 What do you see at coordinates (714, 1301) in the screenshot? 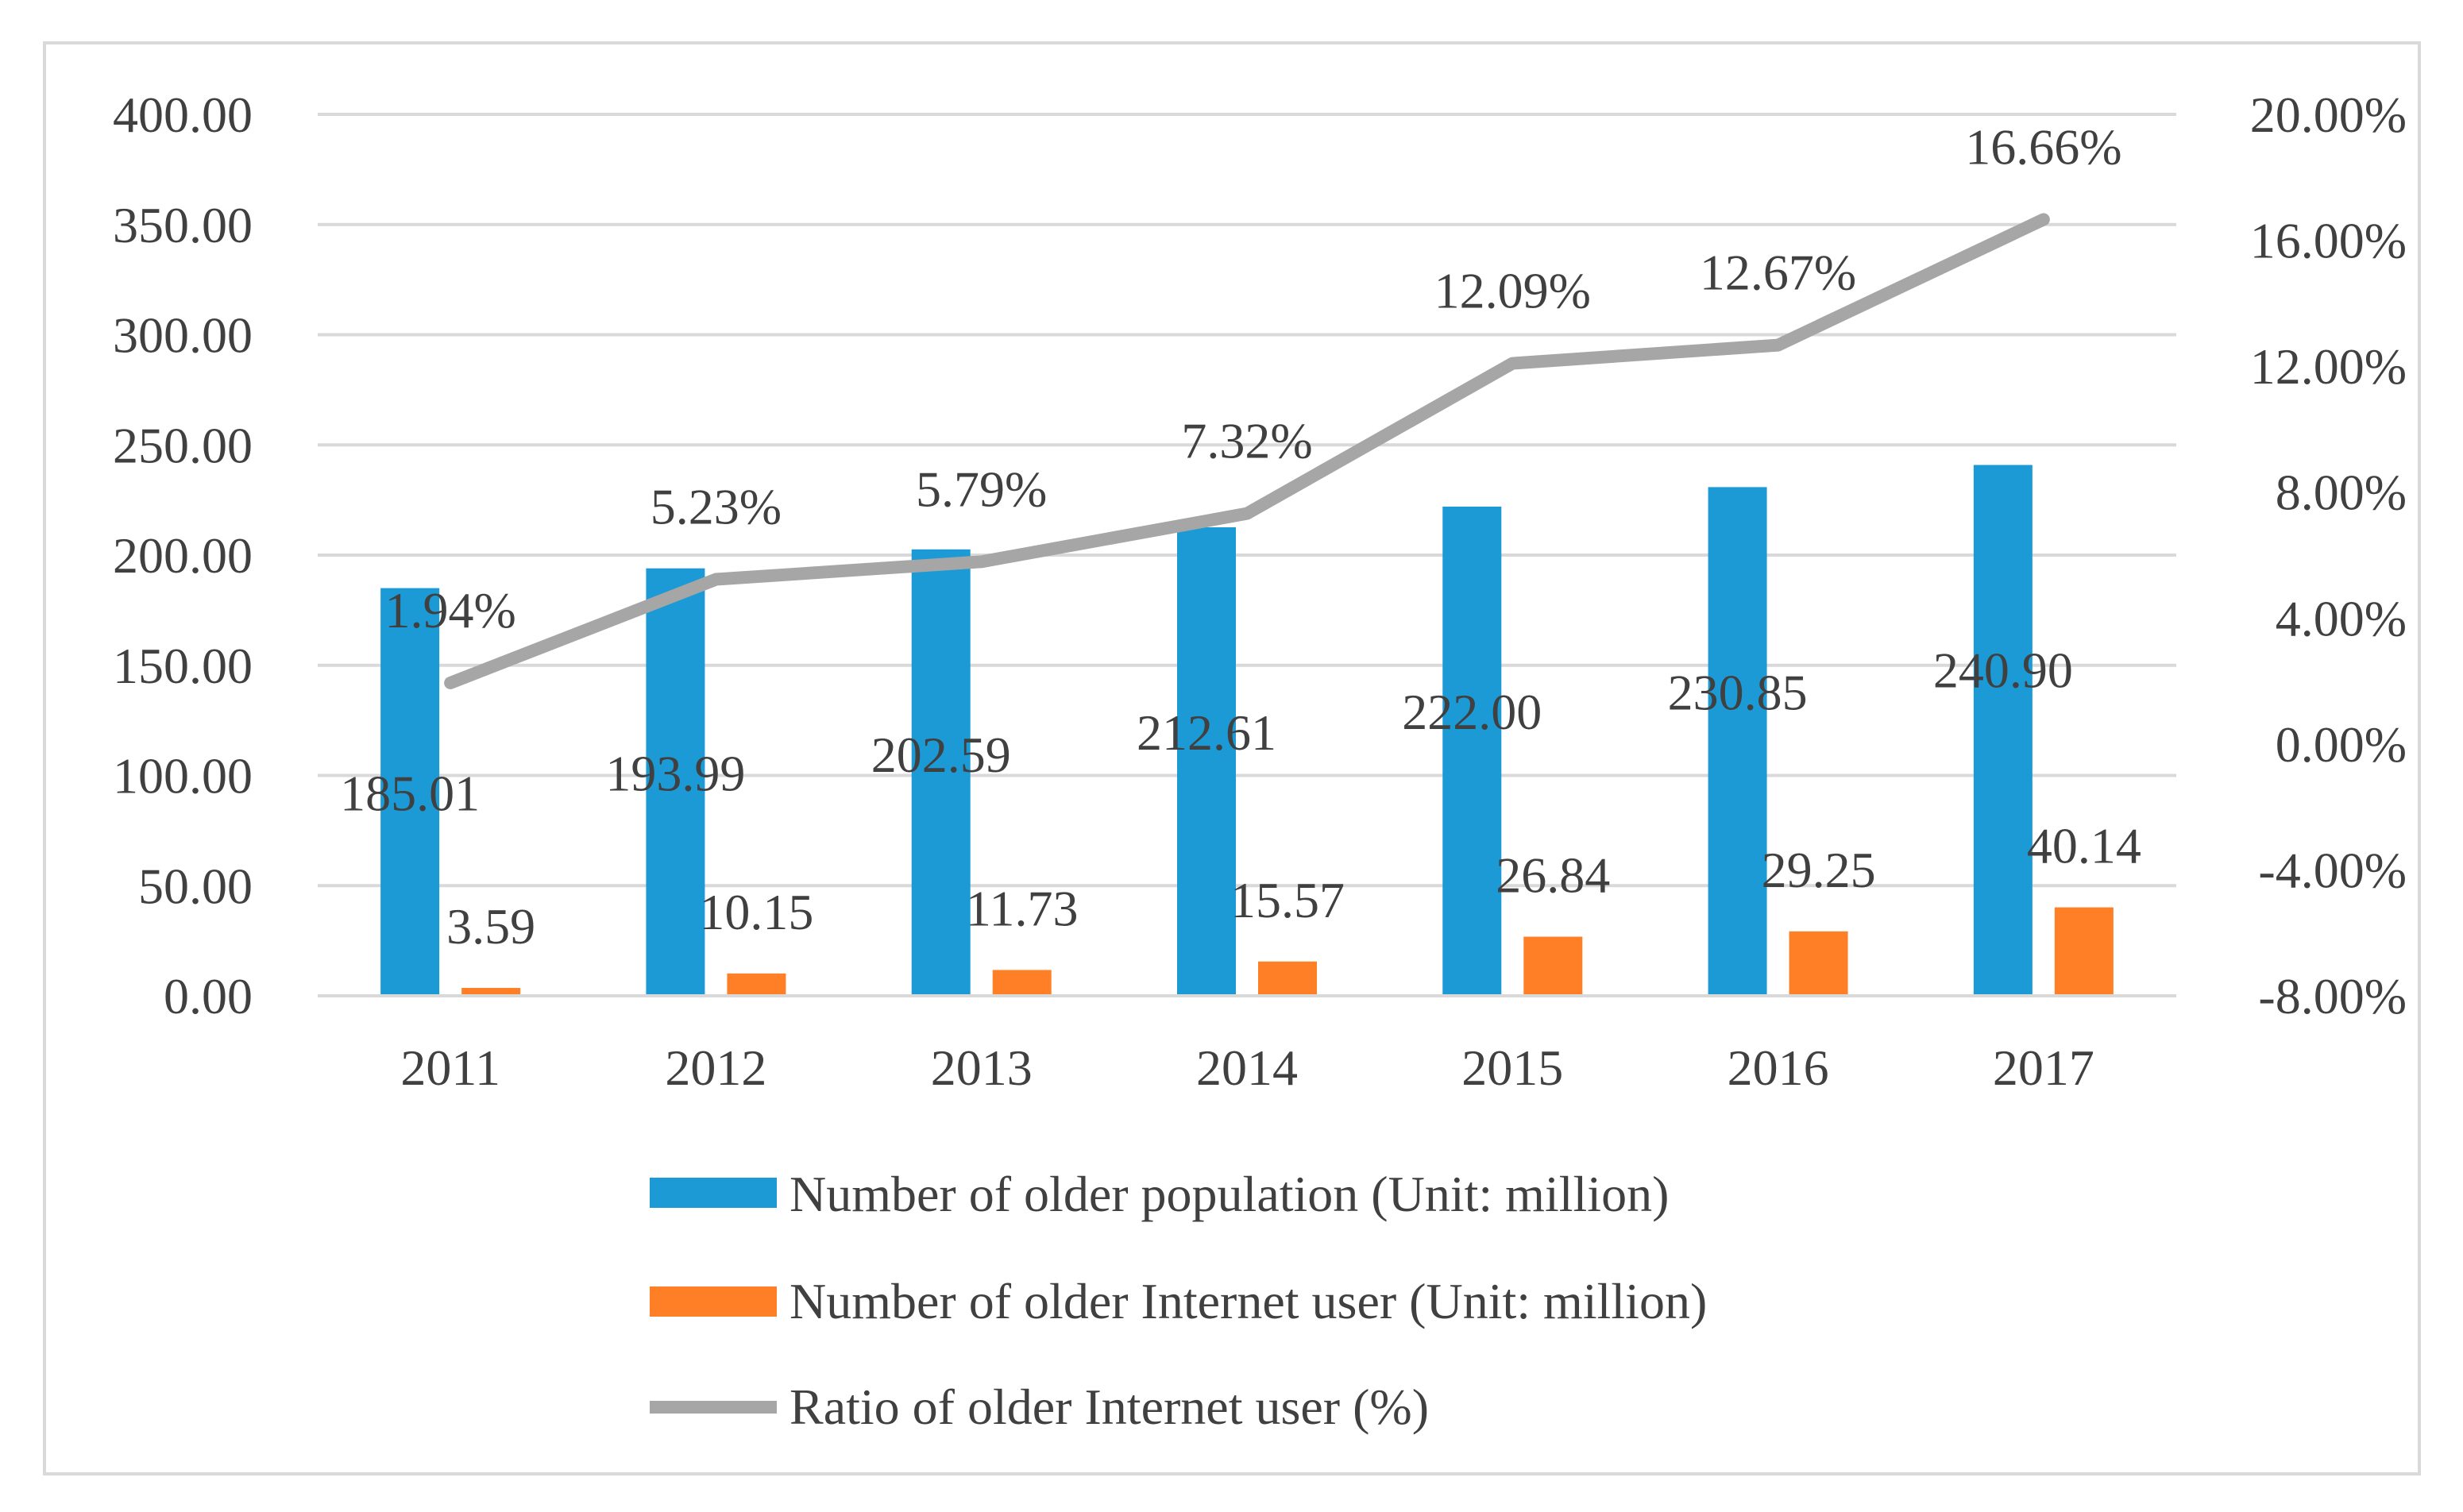
I see `legend-swatch-internet-users` at bounding box center [714, 1301].